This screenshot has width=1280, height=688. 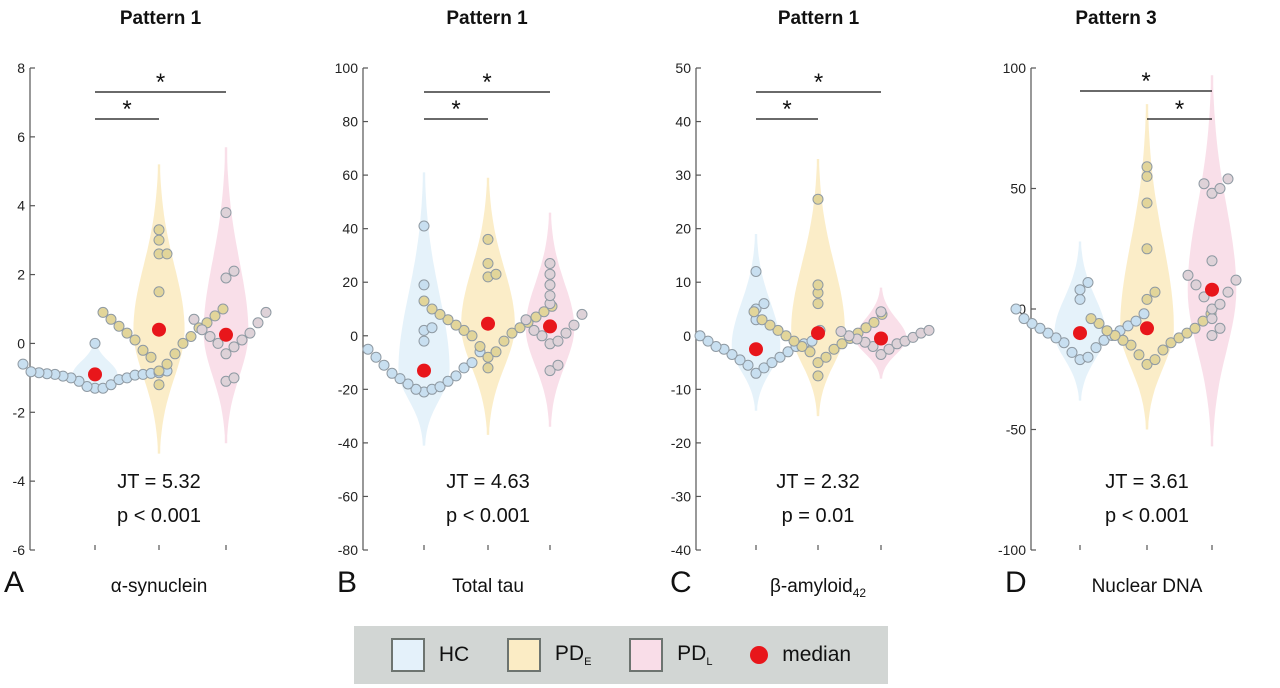 What do you see at coordinates (19, 550) in the screenshot?
I see `y-tick-label: -6` at bounding box center [19, 550].